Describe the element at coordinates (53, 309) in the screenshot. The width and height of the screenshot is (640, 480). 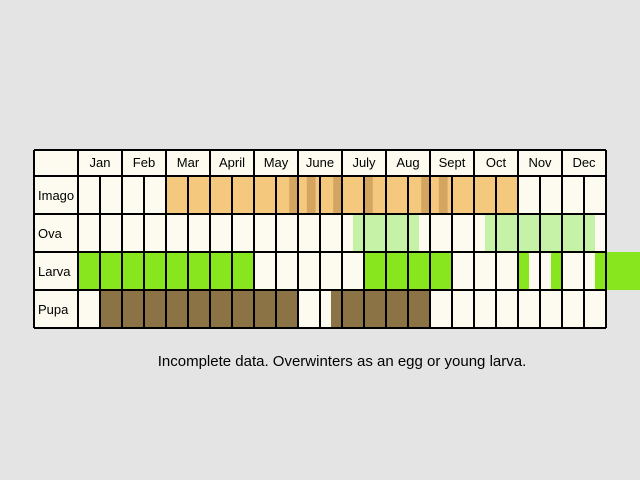
I see `row-label-pupa: Pupa` at that location.